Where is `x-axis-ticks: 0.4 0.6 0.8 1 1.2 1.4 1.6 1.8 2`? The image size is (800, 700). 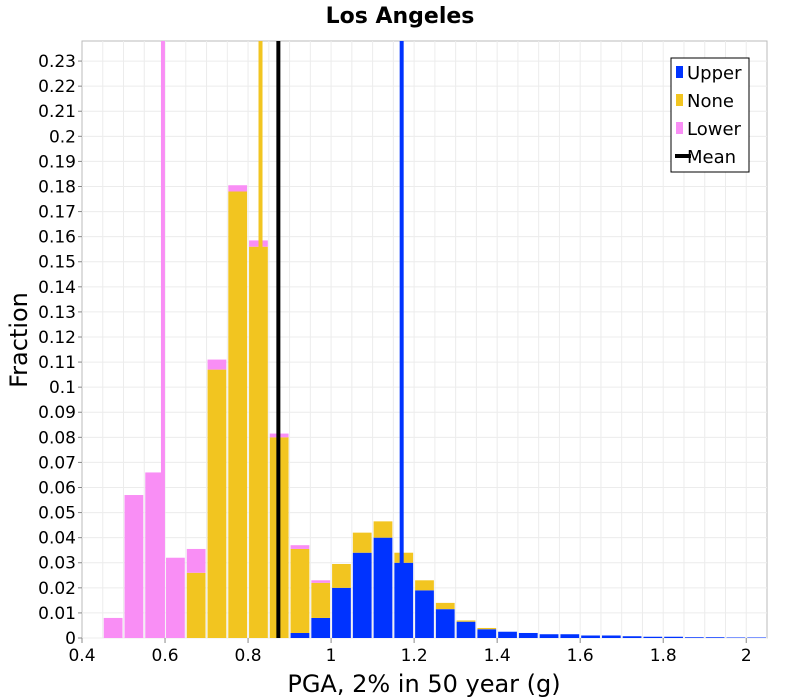 x-axis-ticks: 0.4 0.6 0.8 1 1.2 1.4 1.6 1.8 2 is located at coordinates (410, 652).